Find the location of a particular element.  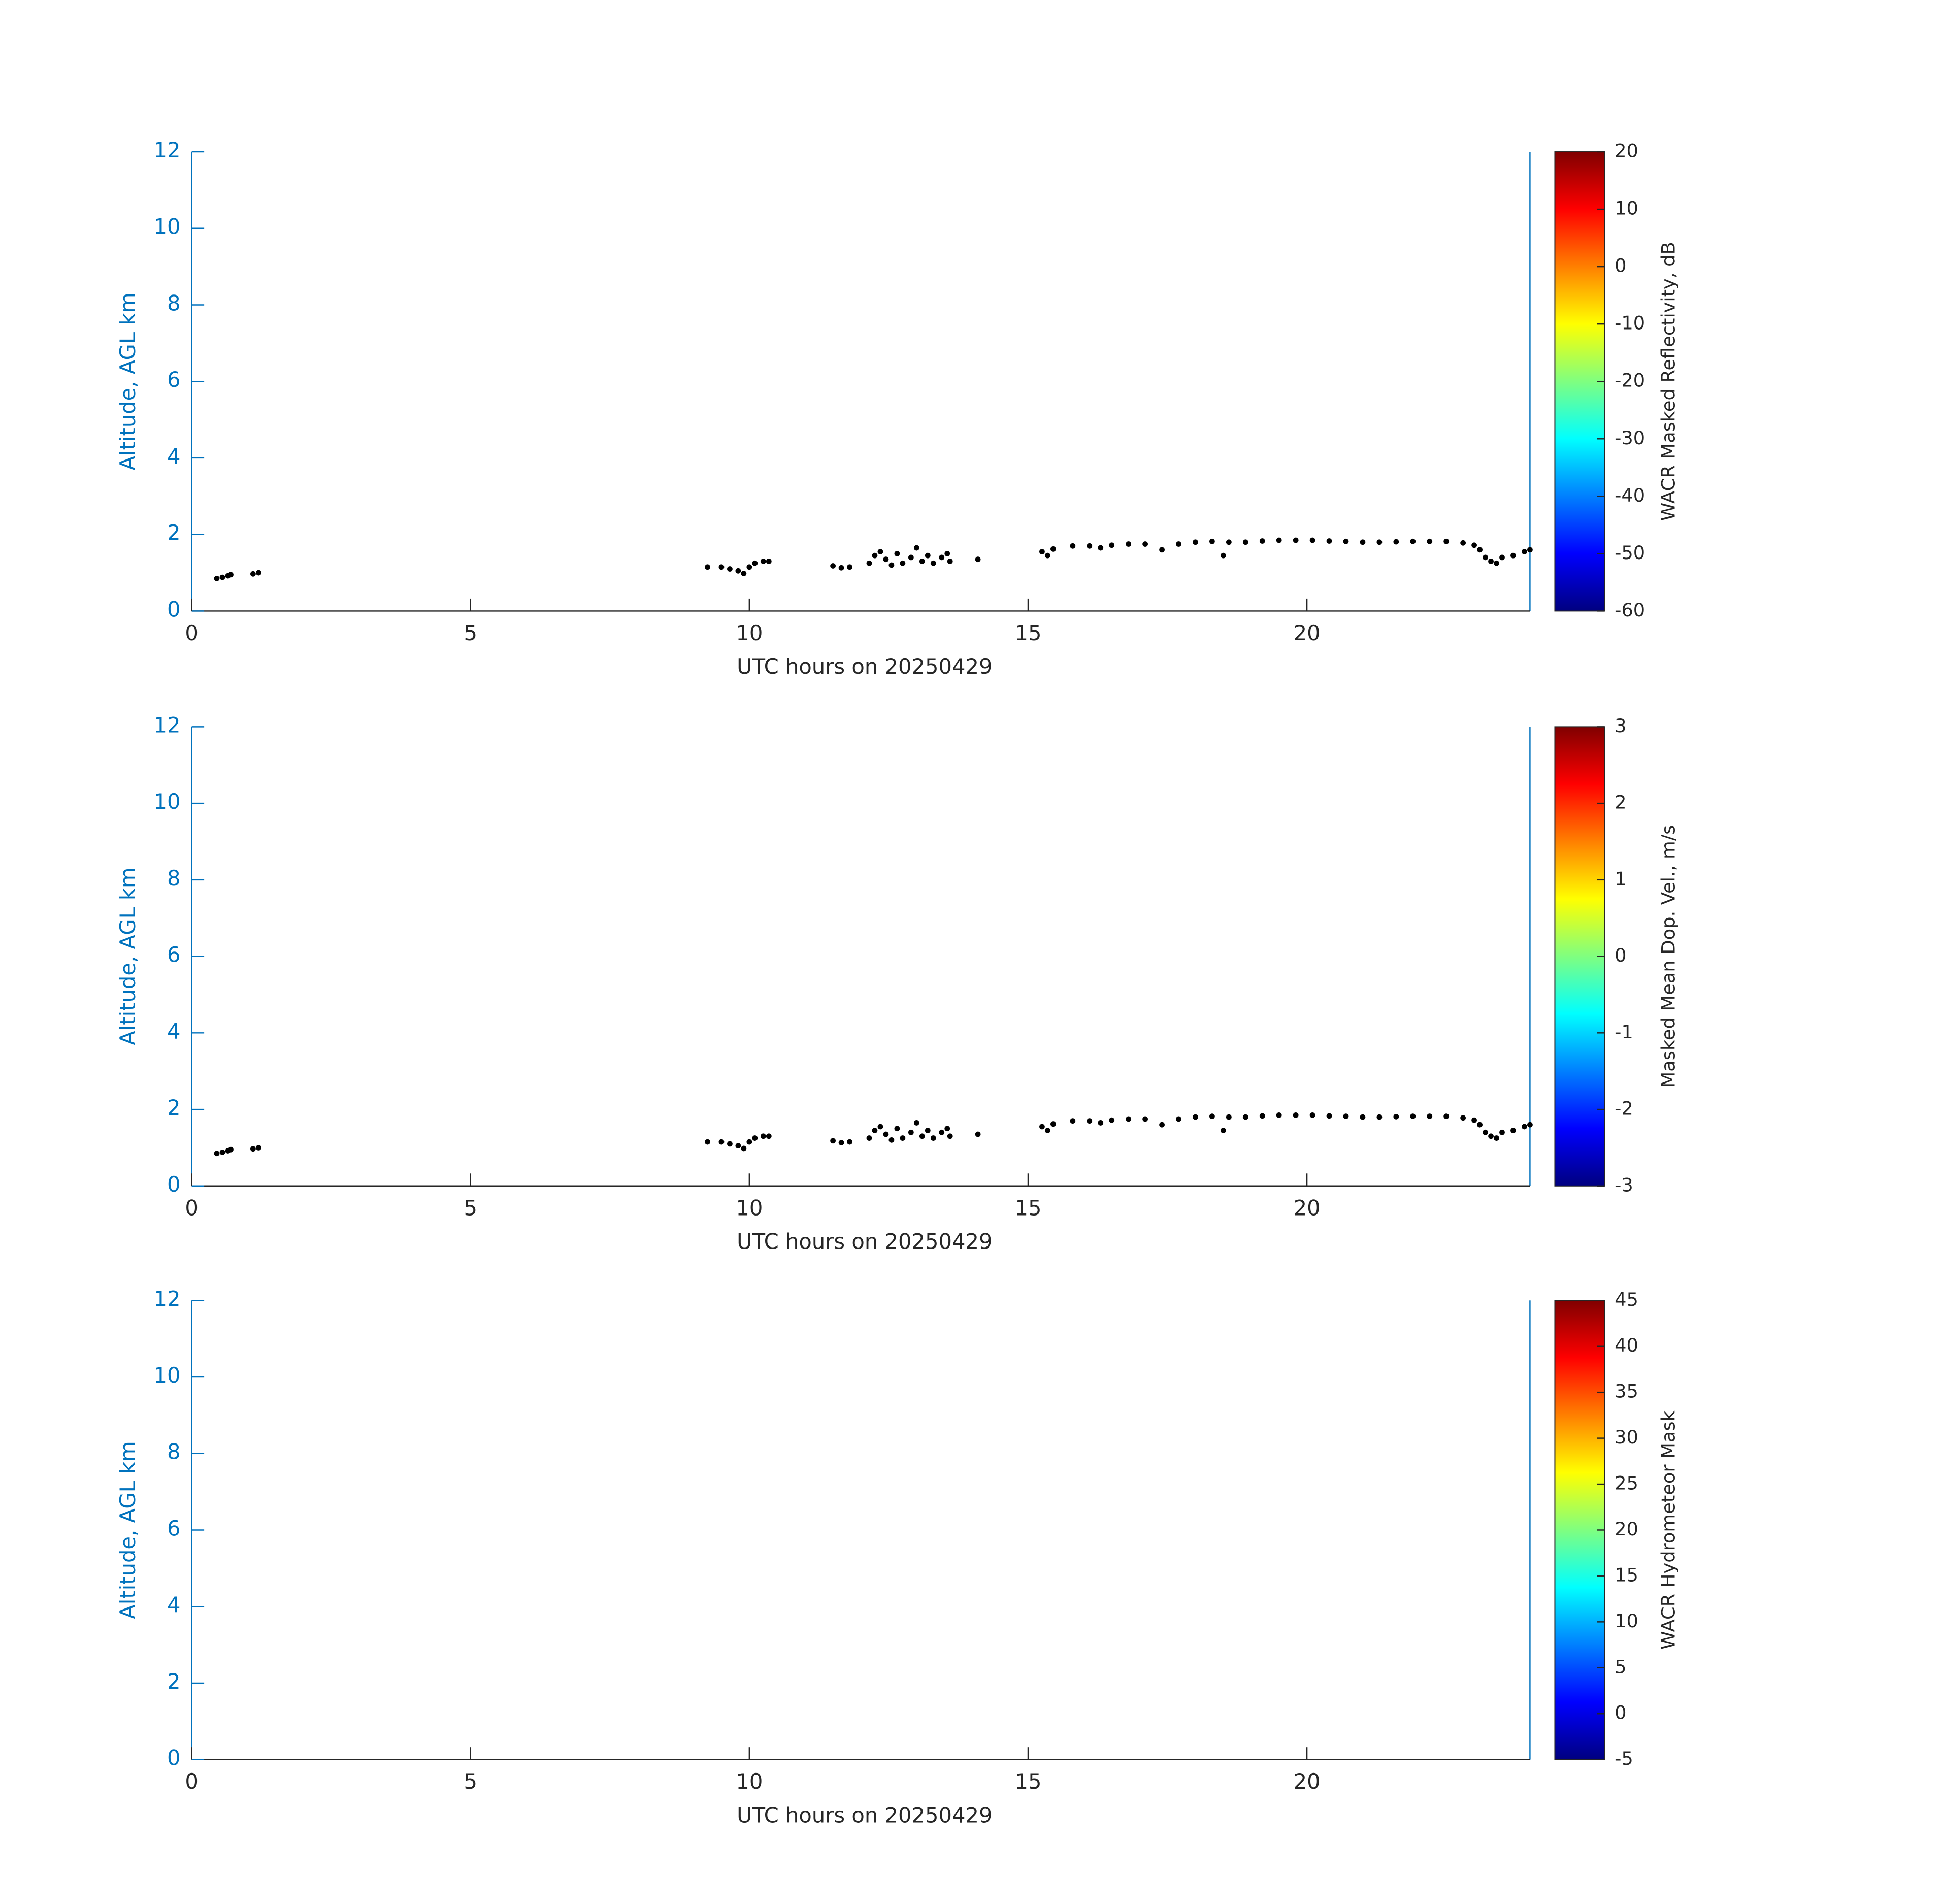

colorbar-tick-label: -1 is located at coordinates (1624, 1032).